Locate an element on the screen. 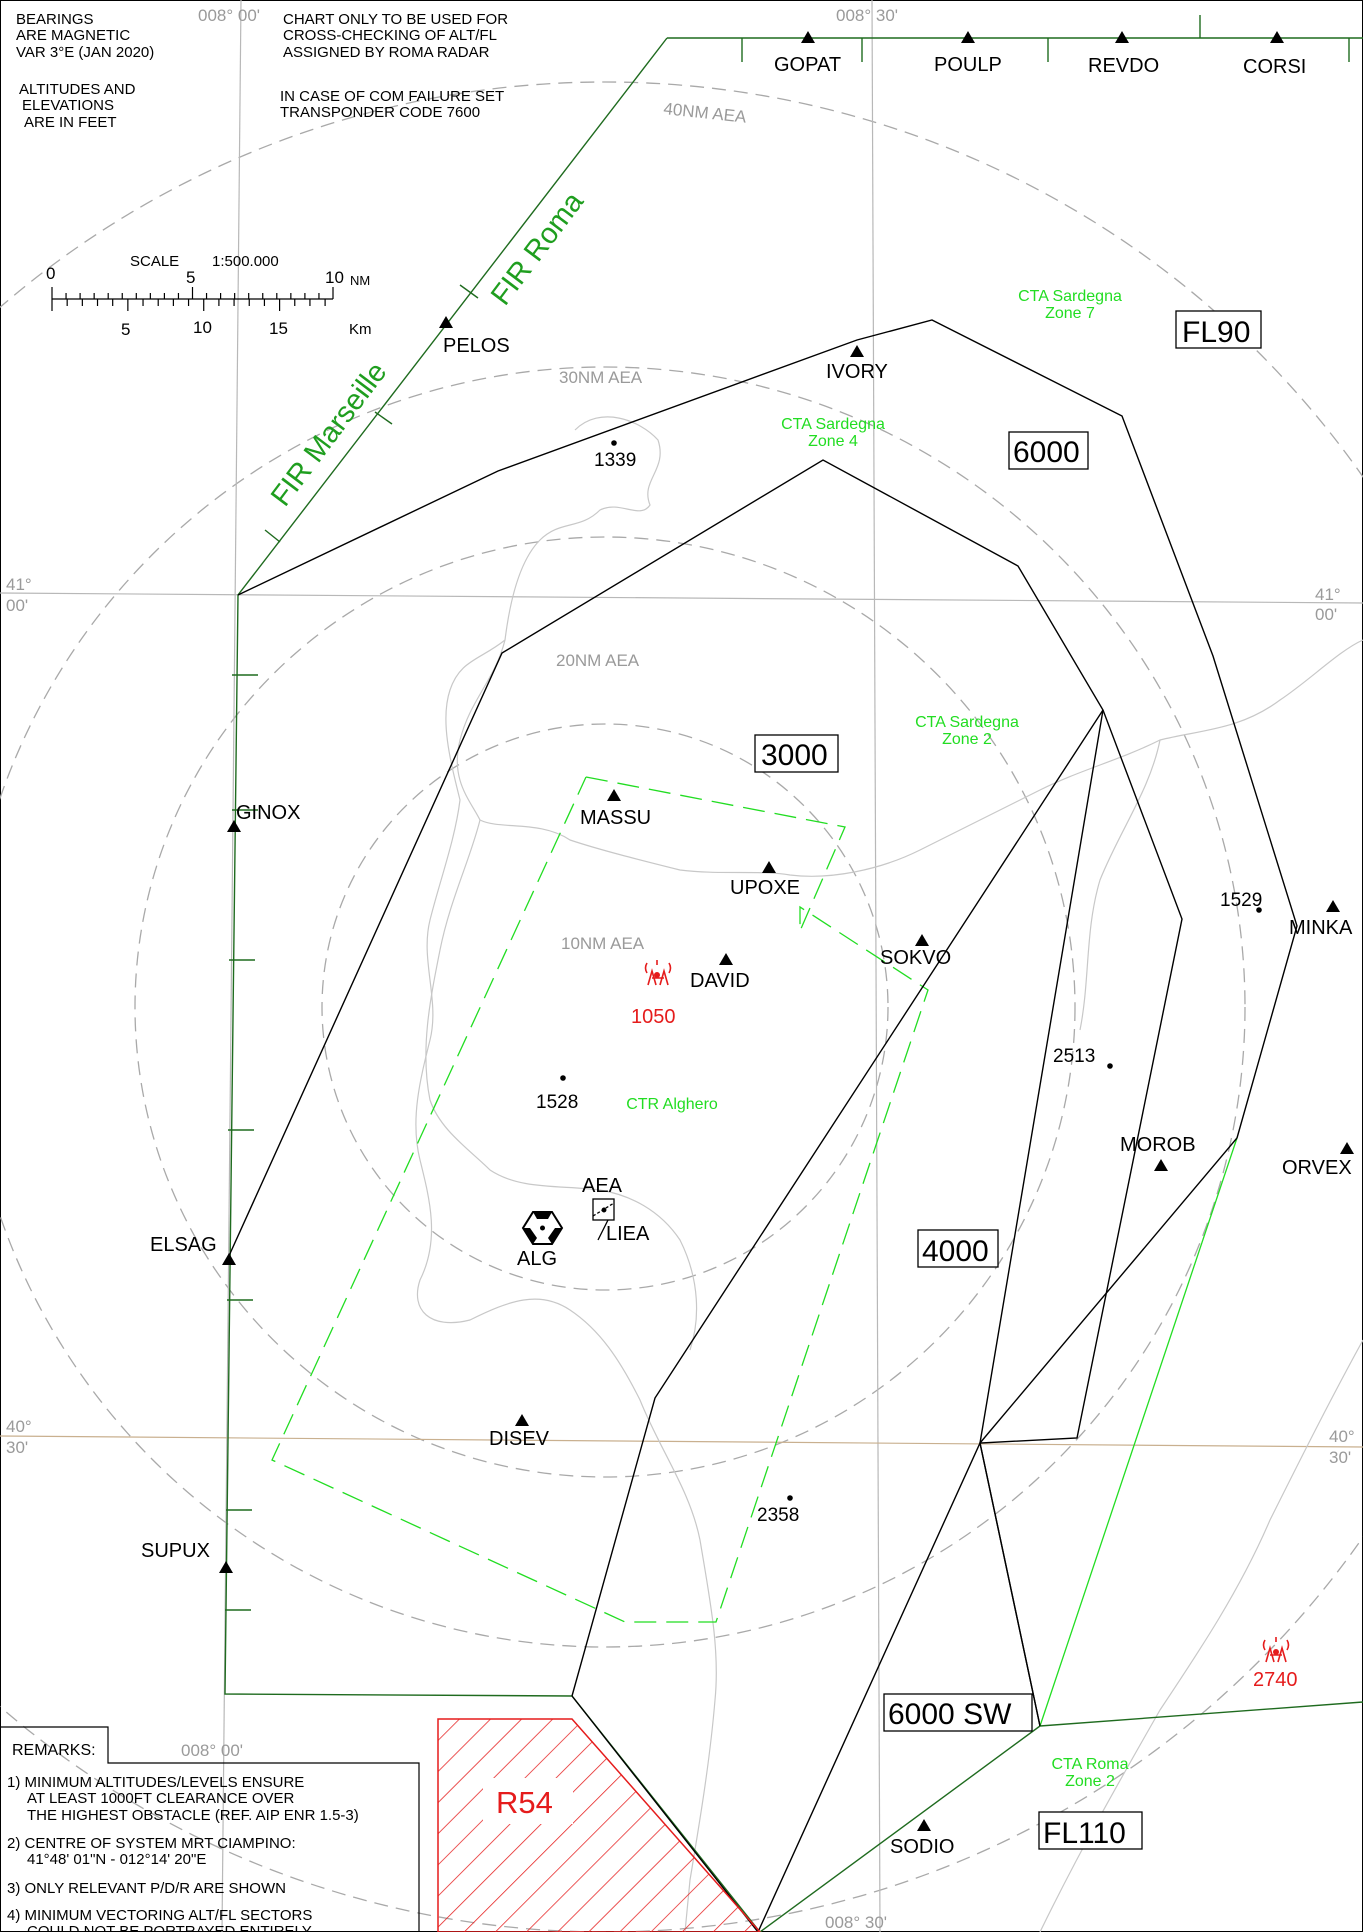  mva-value: 3000 is located at coordinates (794, 755).